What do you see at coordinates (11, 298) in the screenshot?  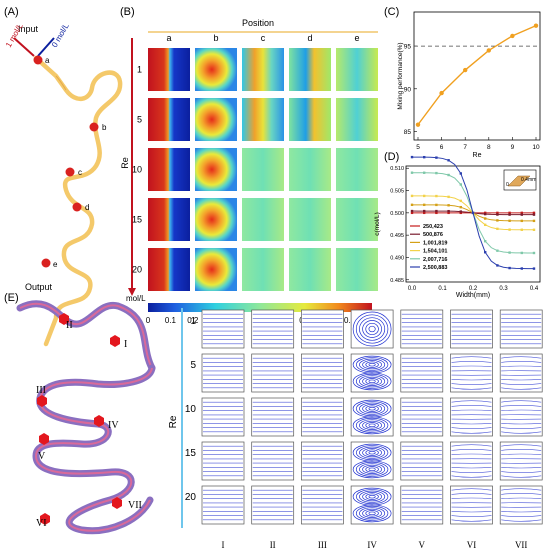 I see `panel-e-label: (E)` at bounding box center [11, 298].